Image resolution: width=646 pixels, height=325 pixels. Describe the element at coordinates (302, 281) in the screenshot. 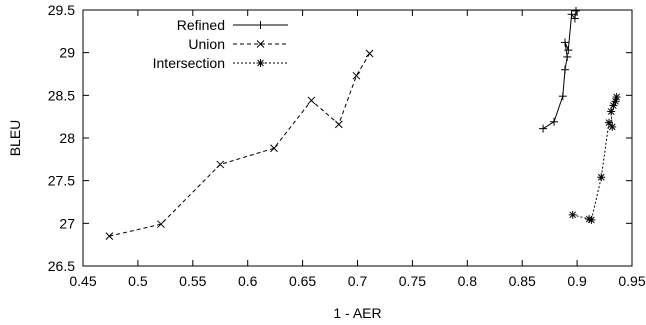

I see `x-tick-label: 0.65` at that location.